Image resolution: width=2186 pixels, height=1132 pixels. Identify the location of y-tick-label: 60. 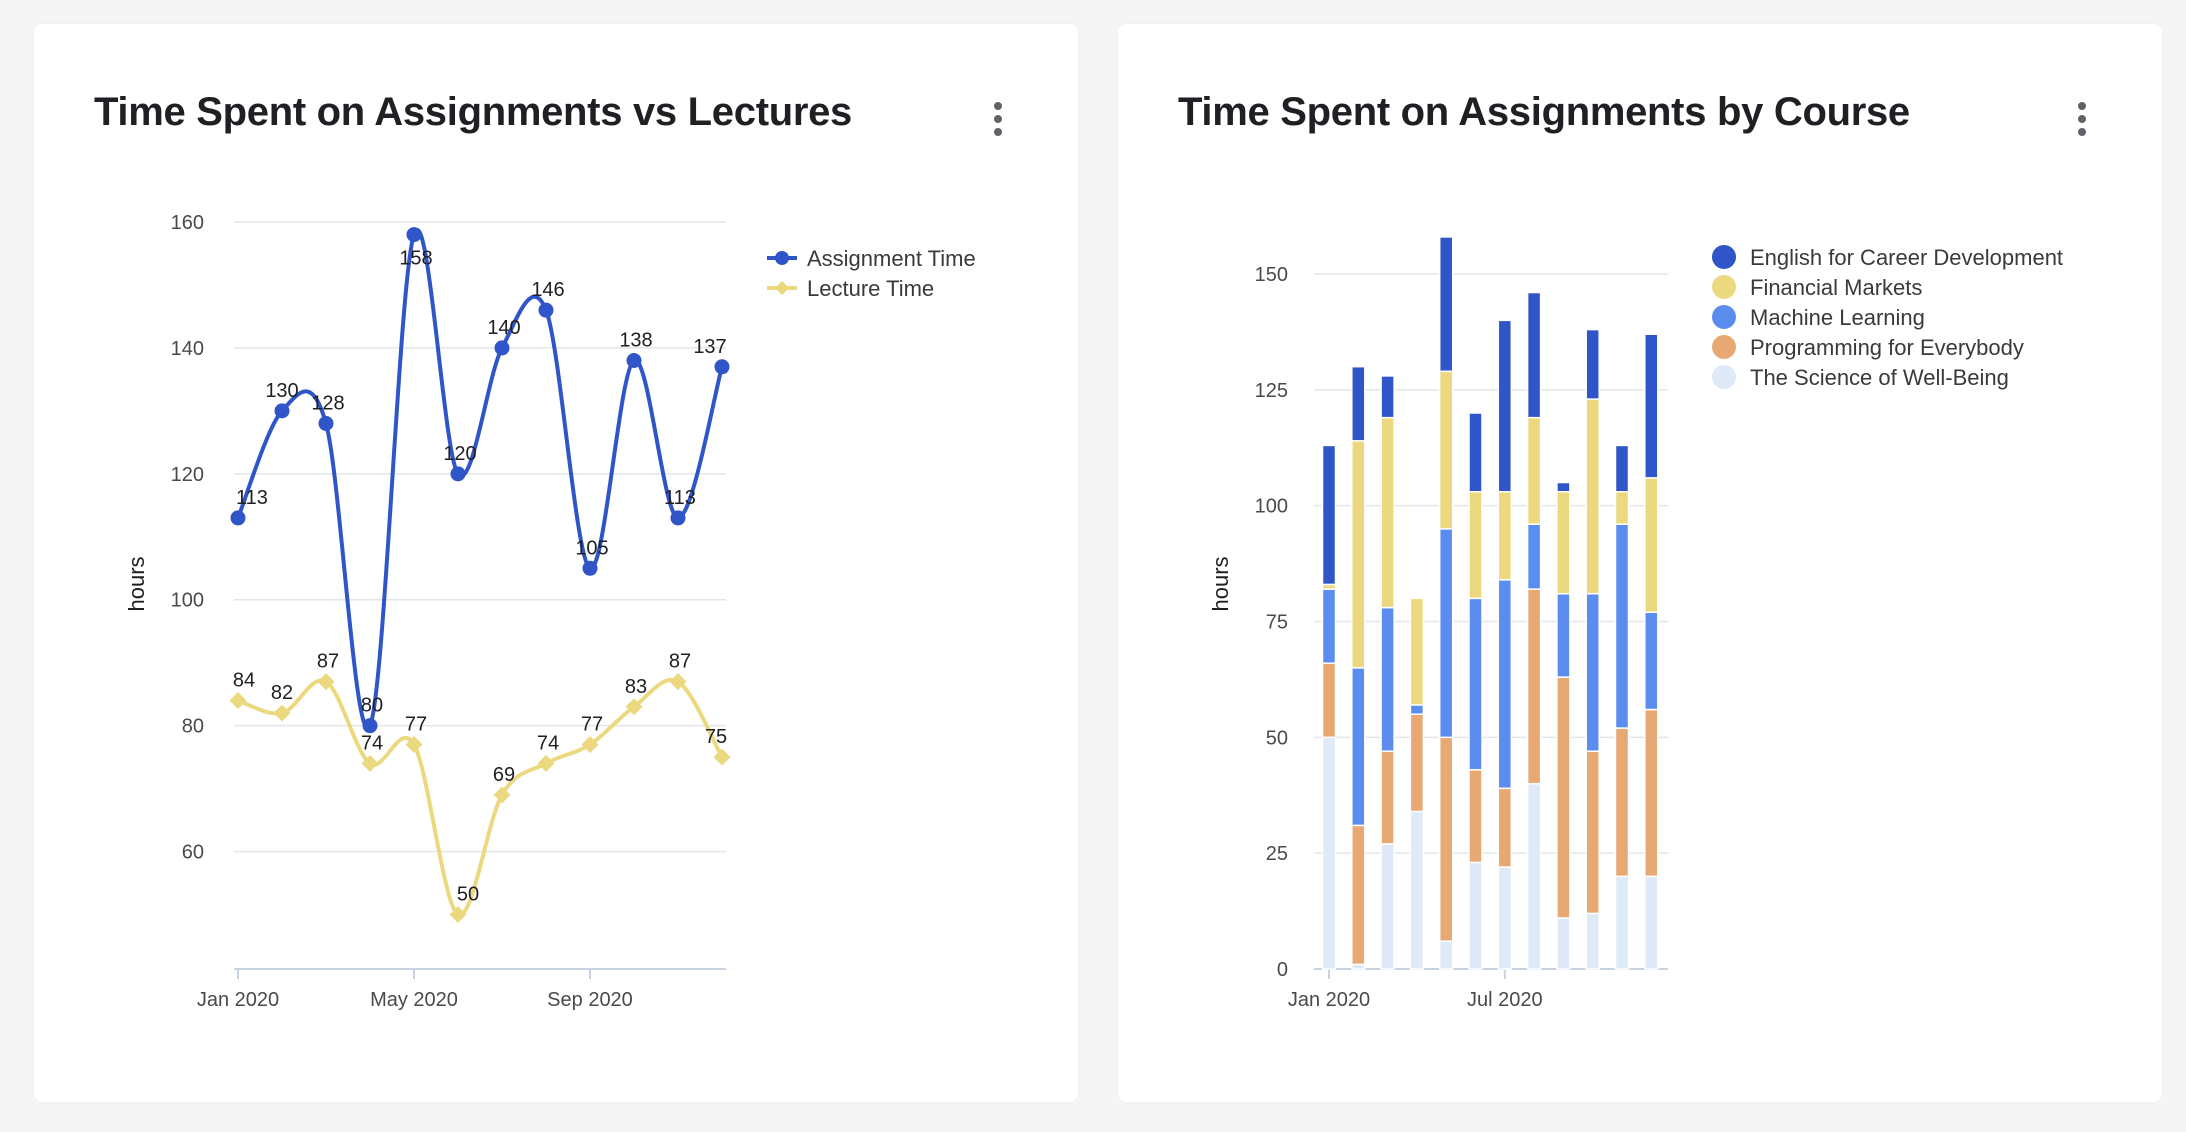
(193, 853).